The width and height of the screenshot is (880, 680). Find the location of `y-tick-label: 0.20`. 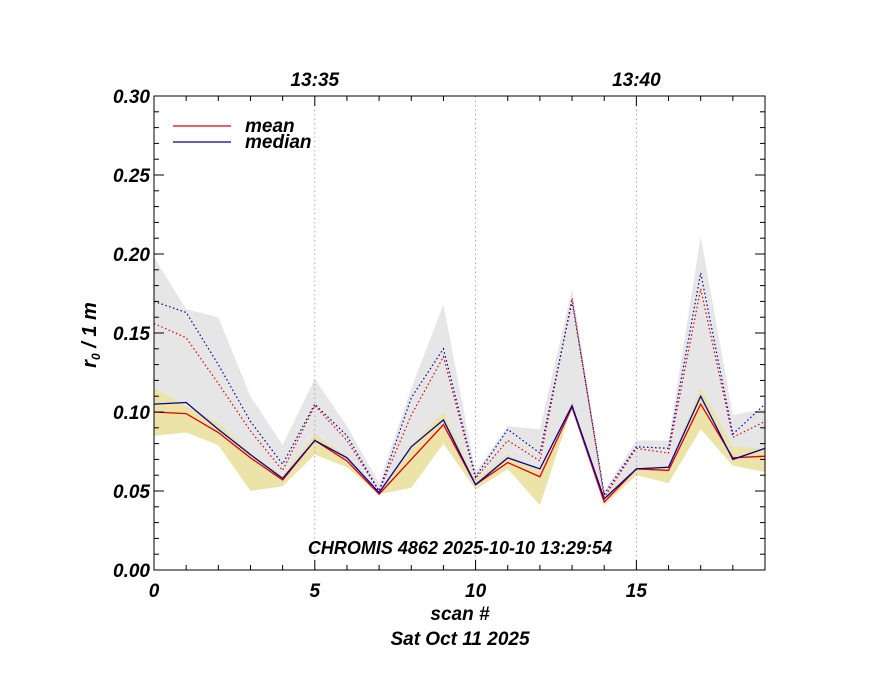

y-tick-label: 0.20 is located at coordinates (131, 255).